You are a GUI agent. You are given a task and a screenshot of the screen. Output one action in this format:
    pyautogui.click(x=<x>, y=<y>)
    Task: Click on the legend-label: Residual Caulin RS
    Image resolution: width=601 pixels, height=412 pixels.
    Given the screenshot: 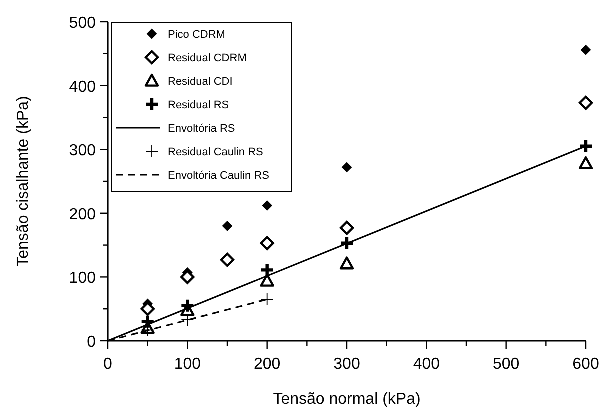 What is the action you would take?
    pyautogui.click(x=216, y=152)
    